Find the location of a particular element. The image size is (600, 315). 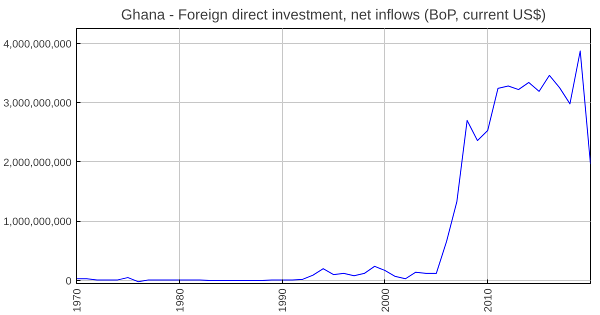

x-tick-label: 1970 is located at coordinates (78, 300).